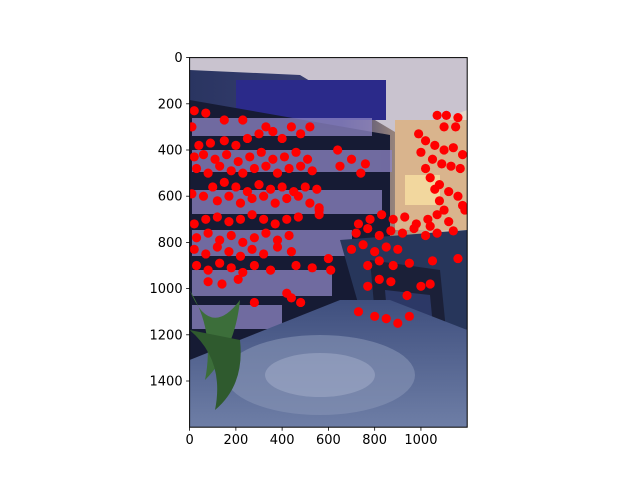 This screenshot has height=480, width=640. What do you see at coordinates (311, 437) in the screenshot?
I see `x-axis-ticks: 0 200 400 600 800 1000` at bounding box center [311, 437].